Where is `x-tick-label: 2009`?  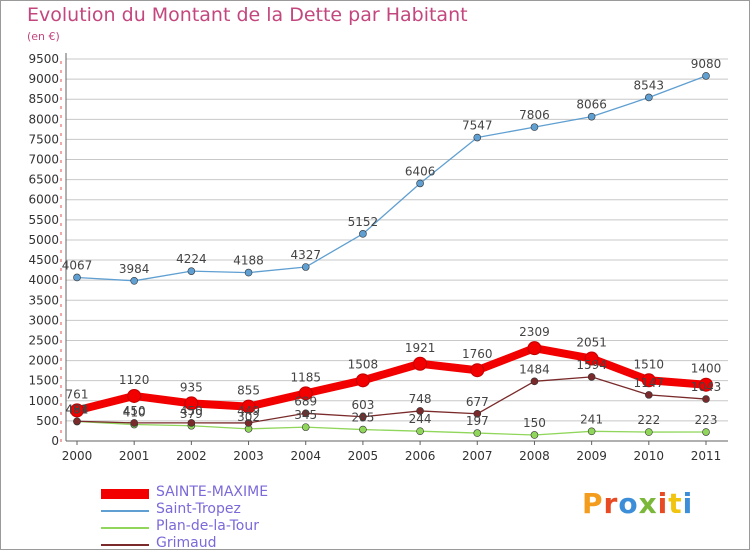
x-tick-label: 2009 is located at coordinates (591, 456).